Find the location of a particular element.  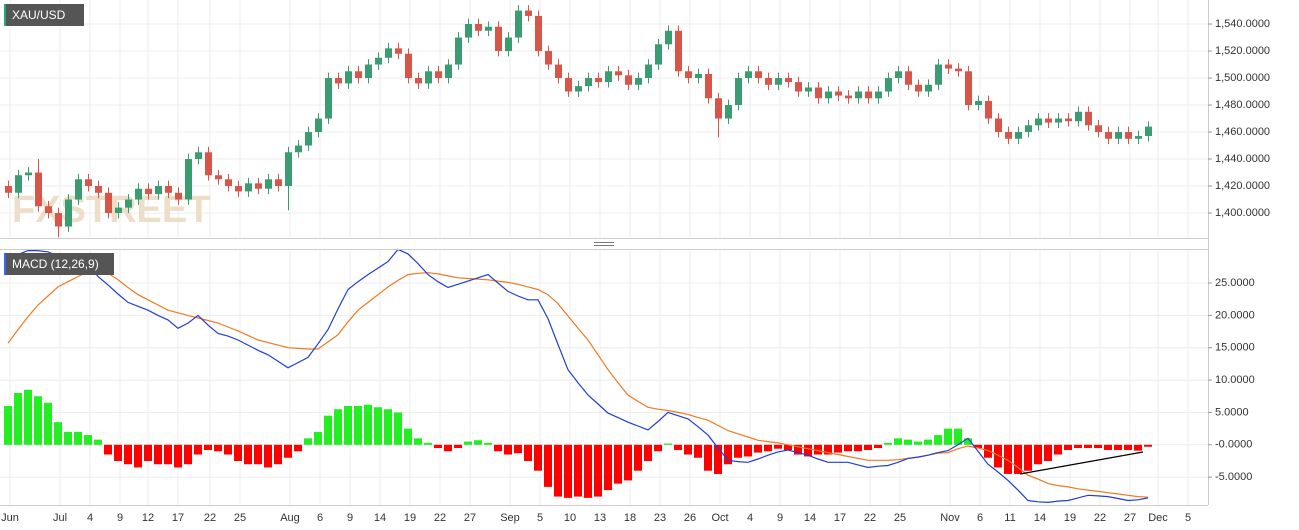

x-tick-label: Nov is located at coordinates (950, 518).